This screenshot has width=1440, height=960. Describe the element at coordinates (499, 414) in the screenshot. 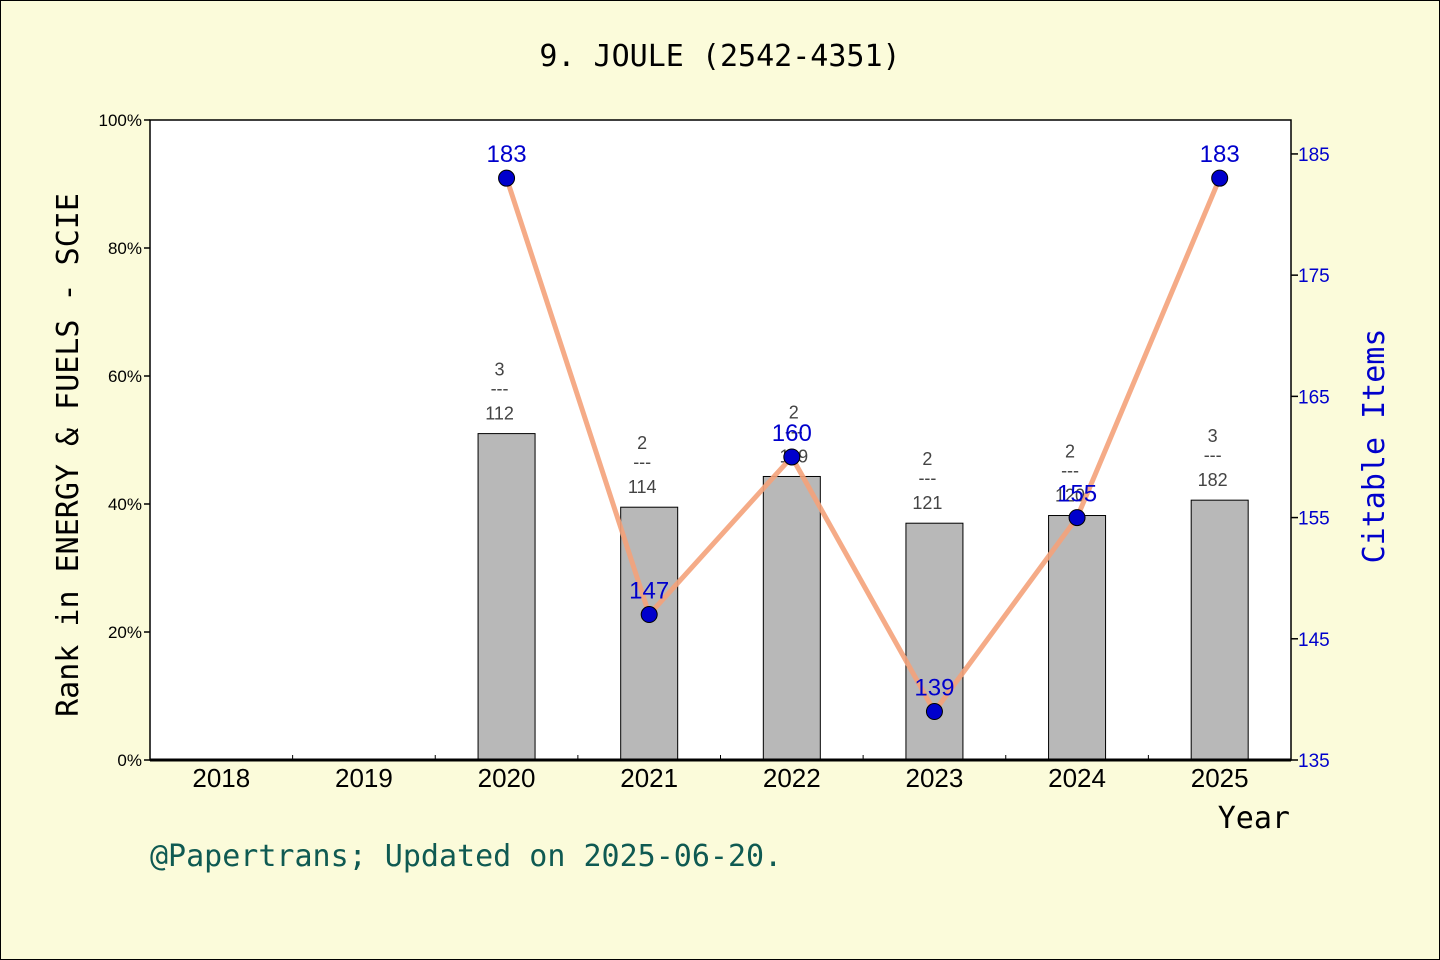

I see `bar-label-denominator: 112` at that location.